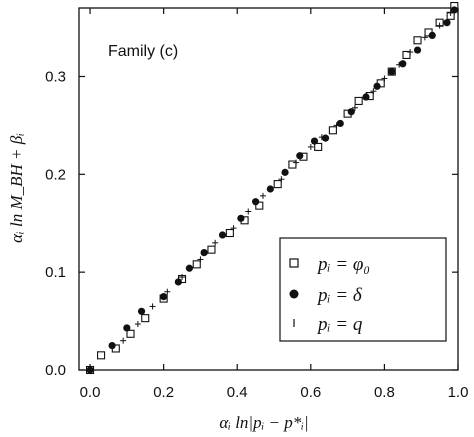 This screenshot has height=437, width=474. What do you see at coordinates (90, 392) in the screenshot?
I see `x-tick-label: 0.0` at bounding box center [90, 392].